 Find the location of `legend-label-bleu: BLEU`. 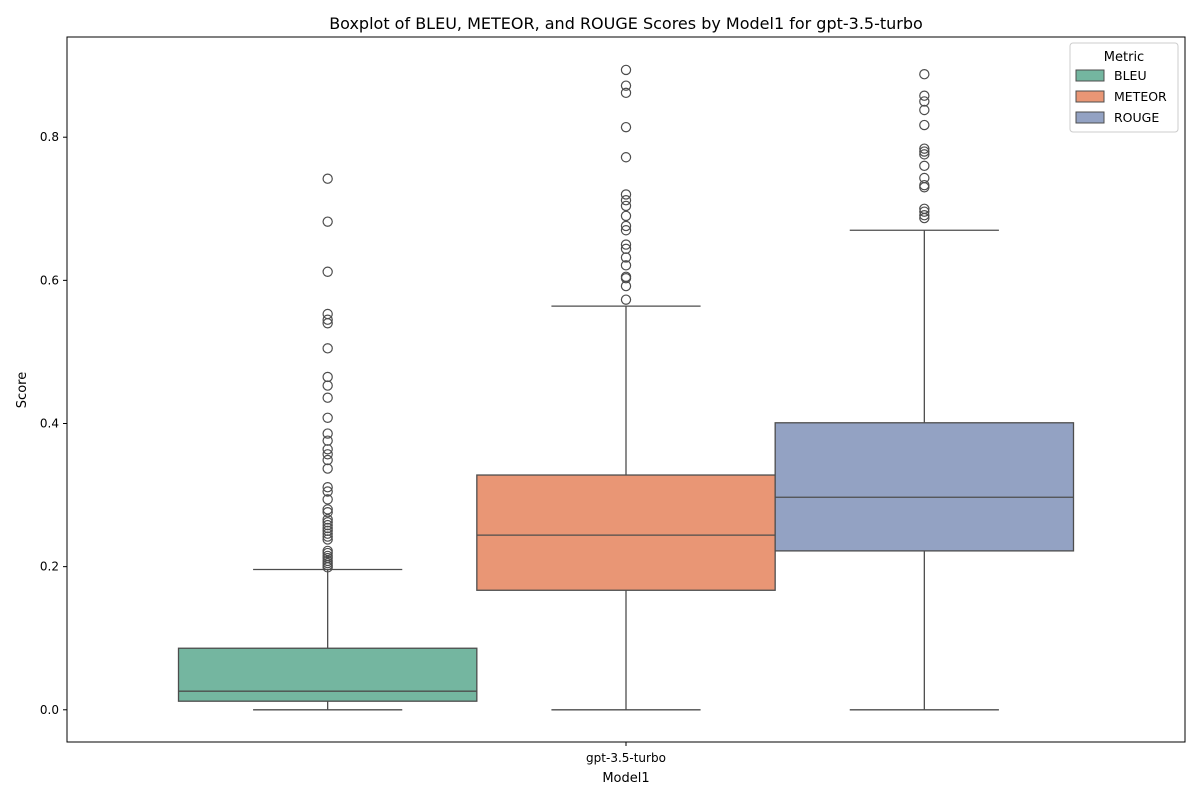

legend-label-bleu: BLEU is located at coordinates (1130, 75).